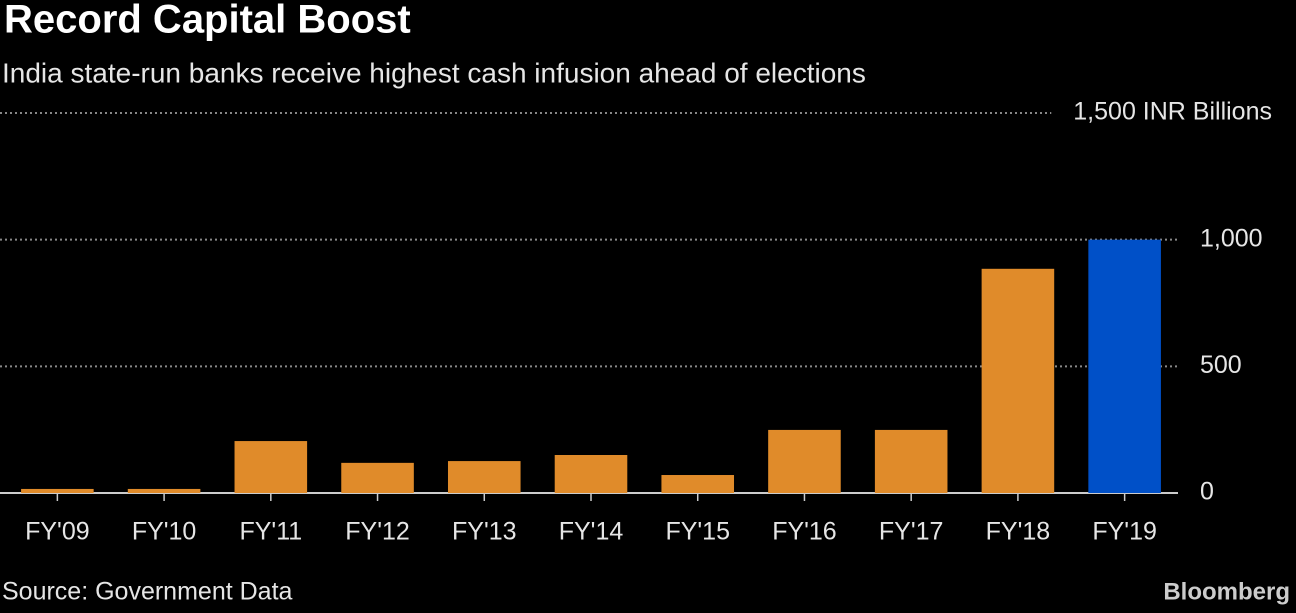 This screenshot has width=1296, height=613. What do you see at coordinates (804, 532) in the screenshot?
I see `x-tick-label: FY'16` at bounding box center [804, 532].